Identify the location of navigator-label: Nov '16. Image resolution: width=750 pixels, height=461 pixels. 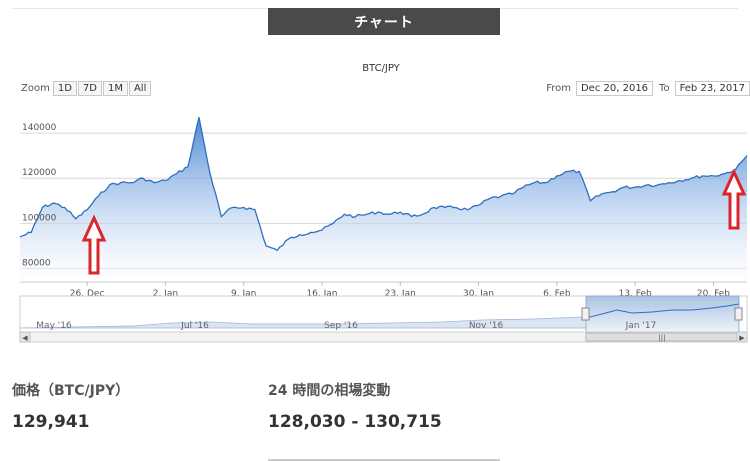
(486, 326).